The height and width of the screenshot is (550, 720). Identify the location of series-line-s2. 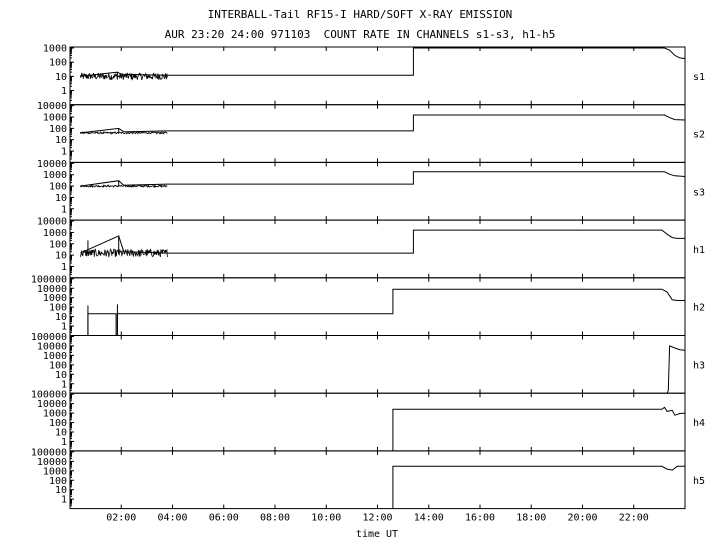
(383, 124).